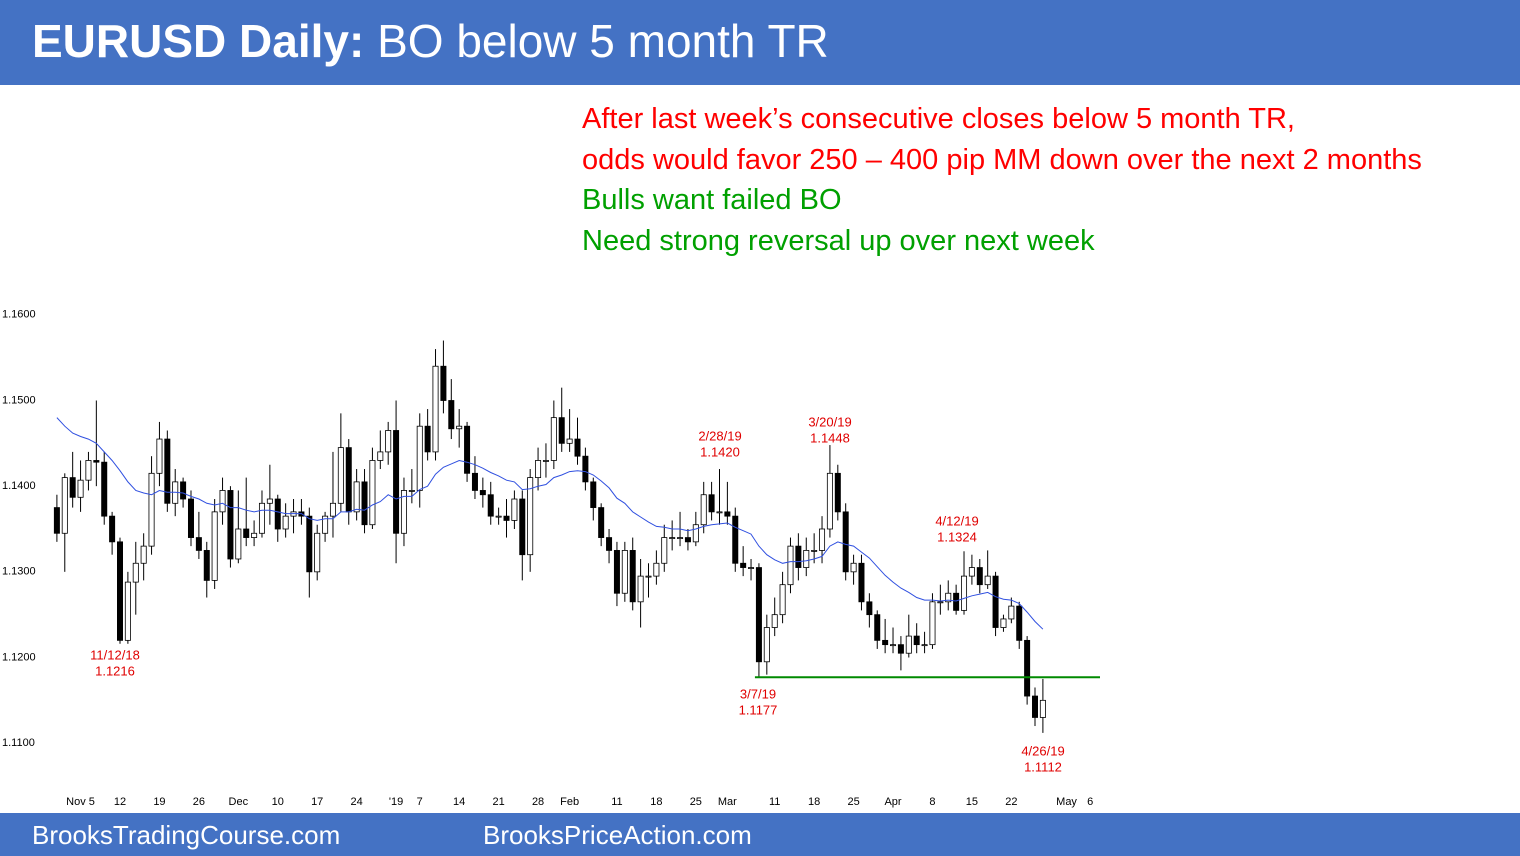 The width and height of the screenshot is (1520, 856). I want to click on x-tick-label: 22, so click(1011, 802).